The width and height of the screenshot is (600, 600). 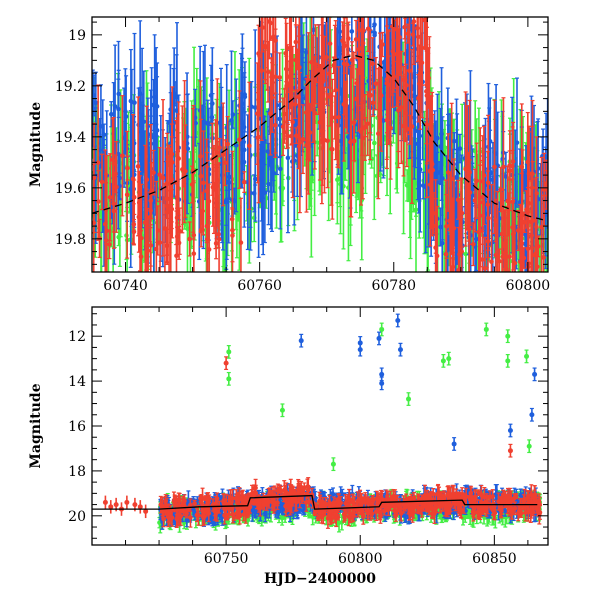 I want to click on x-tick-label: 60800, so click(x=528, y=286).